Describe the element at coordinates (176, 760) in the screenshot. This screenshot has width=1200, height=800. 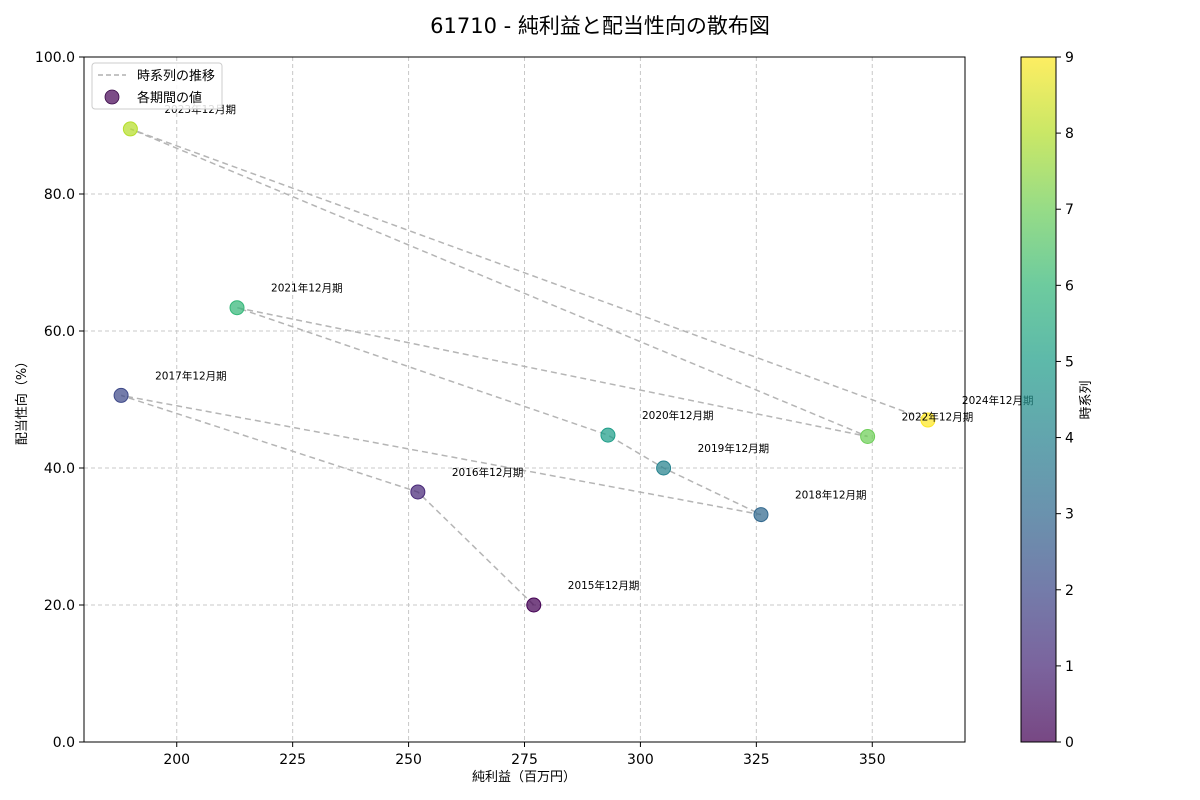
I see `x-tick-label: 200` at that location.